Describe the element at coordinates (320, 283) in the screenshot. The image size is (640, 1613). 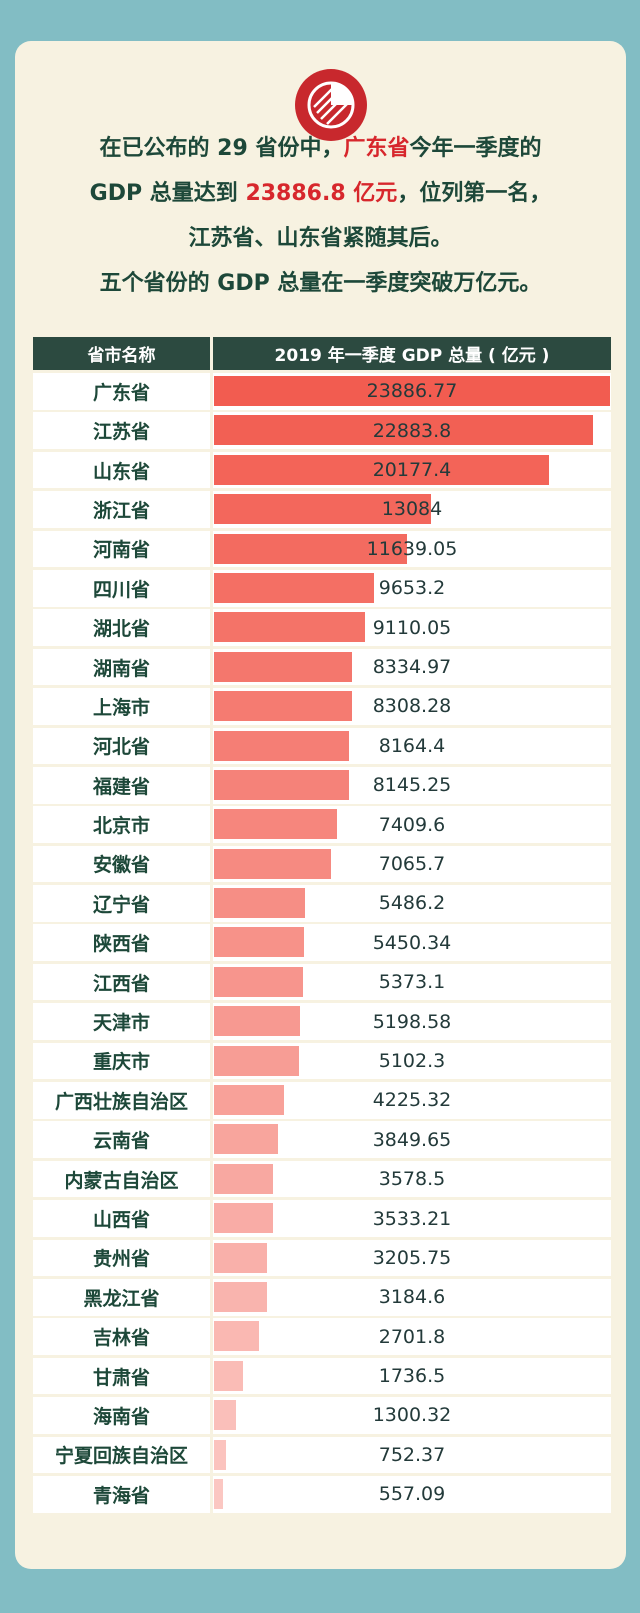
I see `headline-line-4: 五个省份的 GDP 总量在一季度突破万亿元。` at that location.